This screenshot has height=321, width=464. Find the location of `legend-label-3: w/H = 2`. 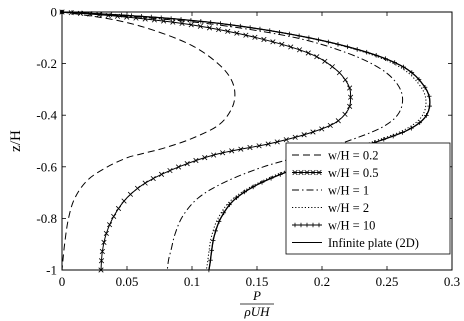

legend-label-3: w/H = 2 is located at coordinates (348, 208).